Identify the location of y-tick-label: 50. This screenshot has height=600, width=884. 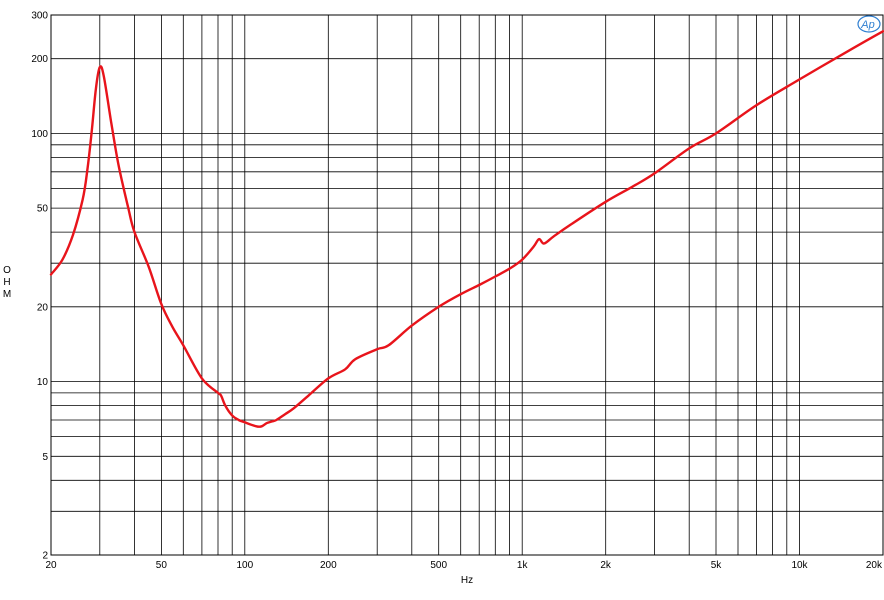
(43, 209).